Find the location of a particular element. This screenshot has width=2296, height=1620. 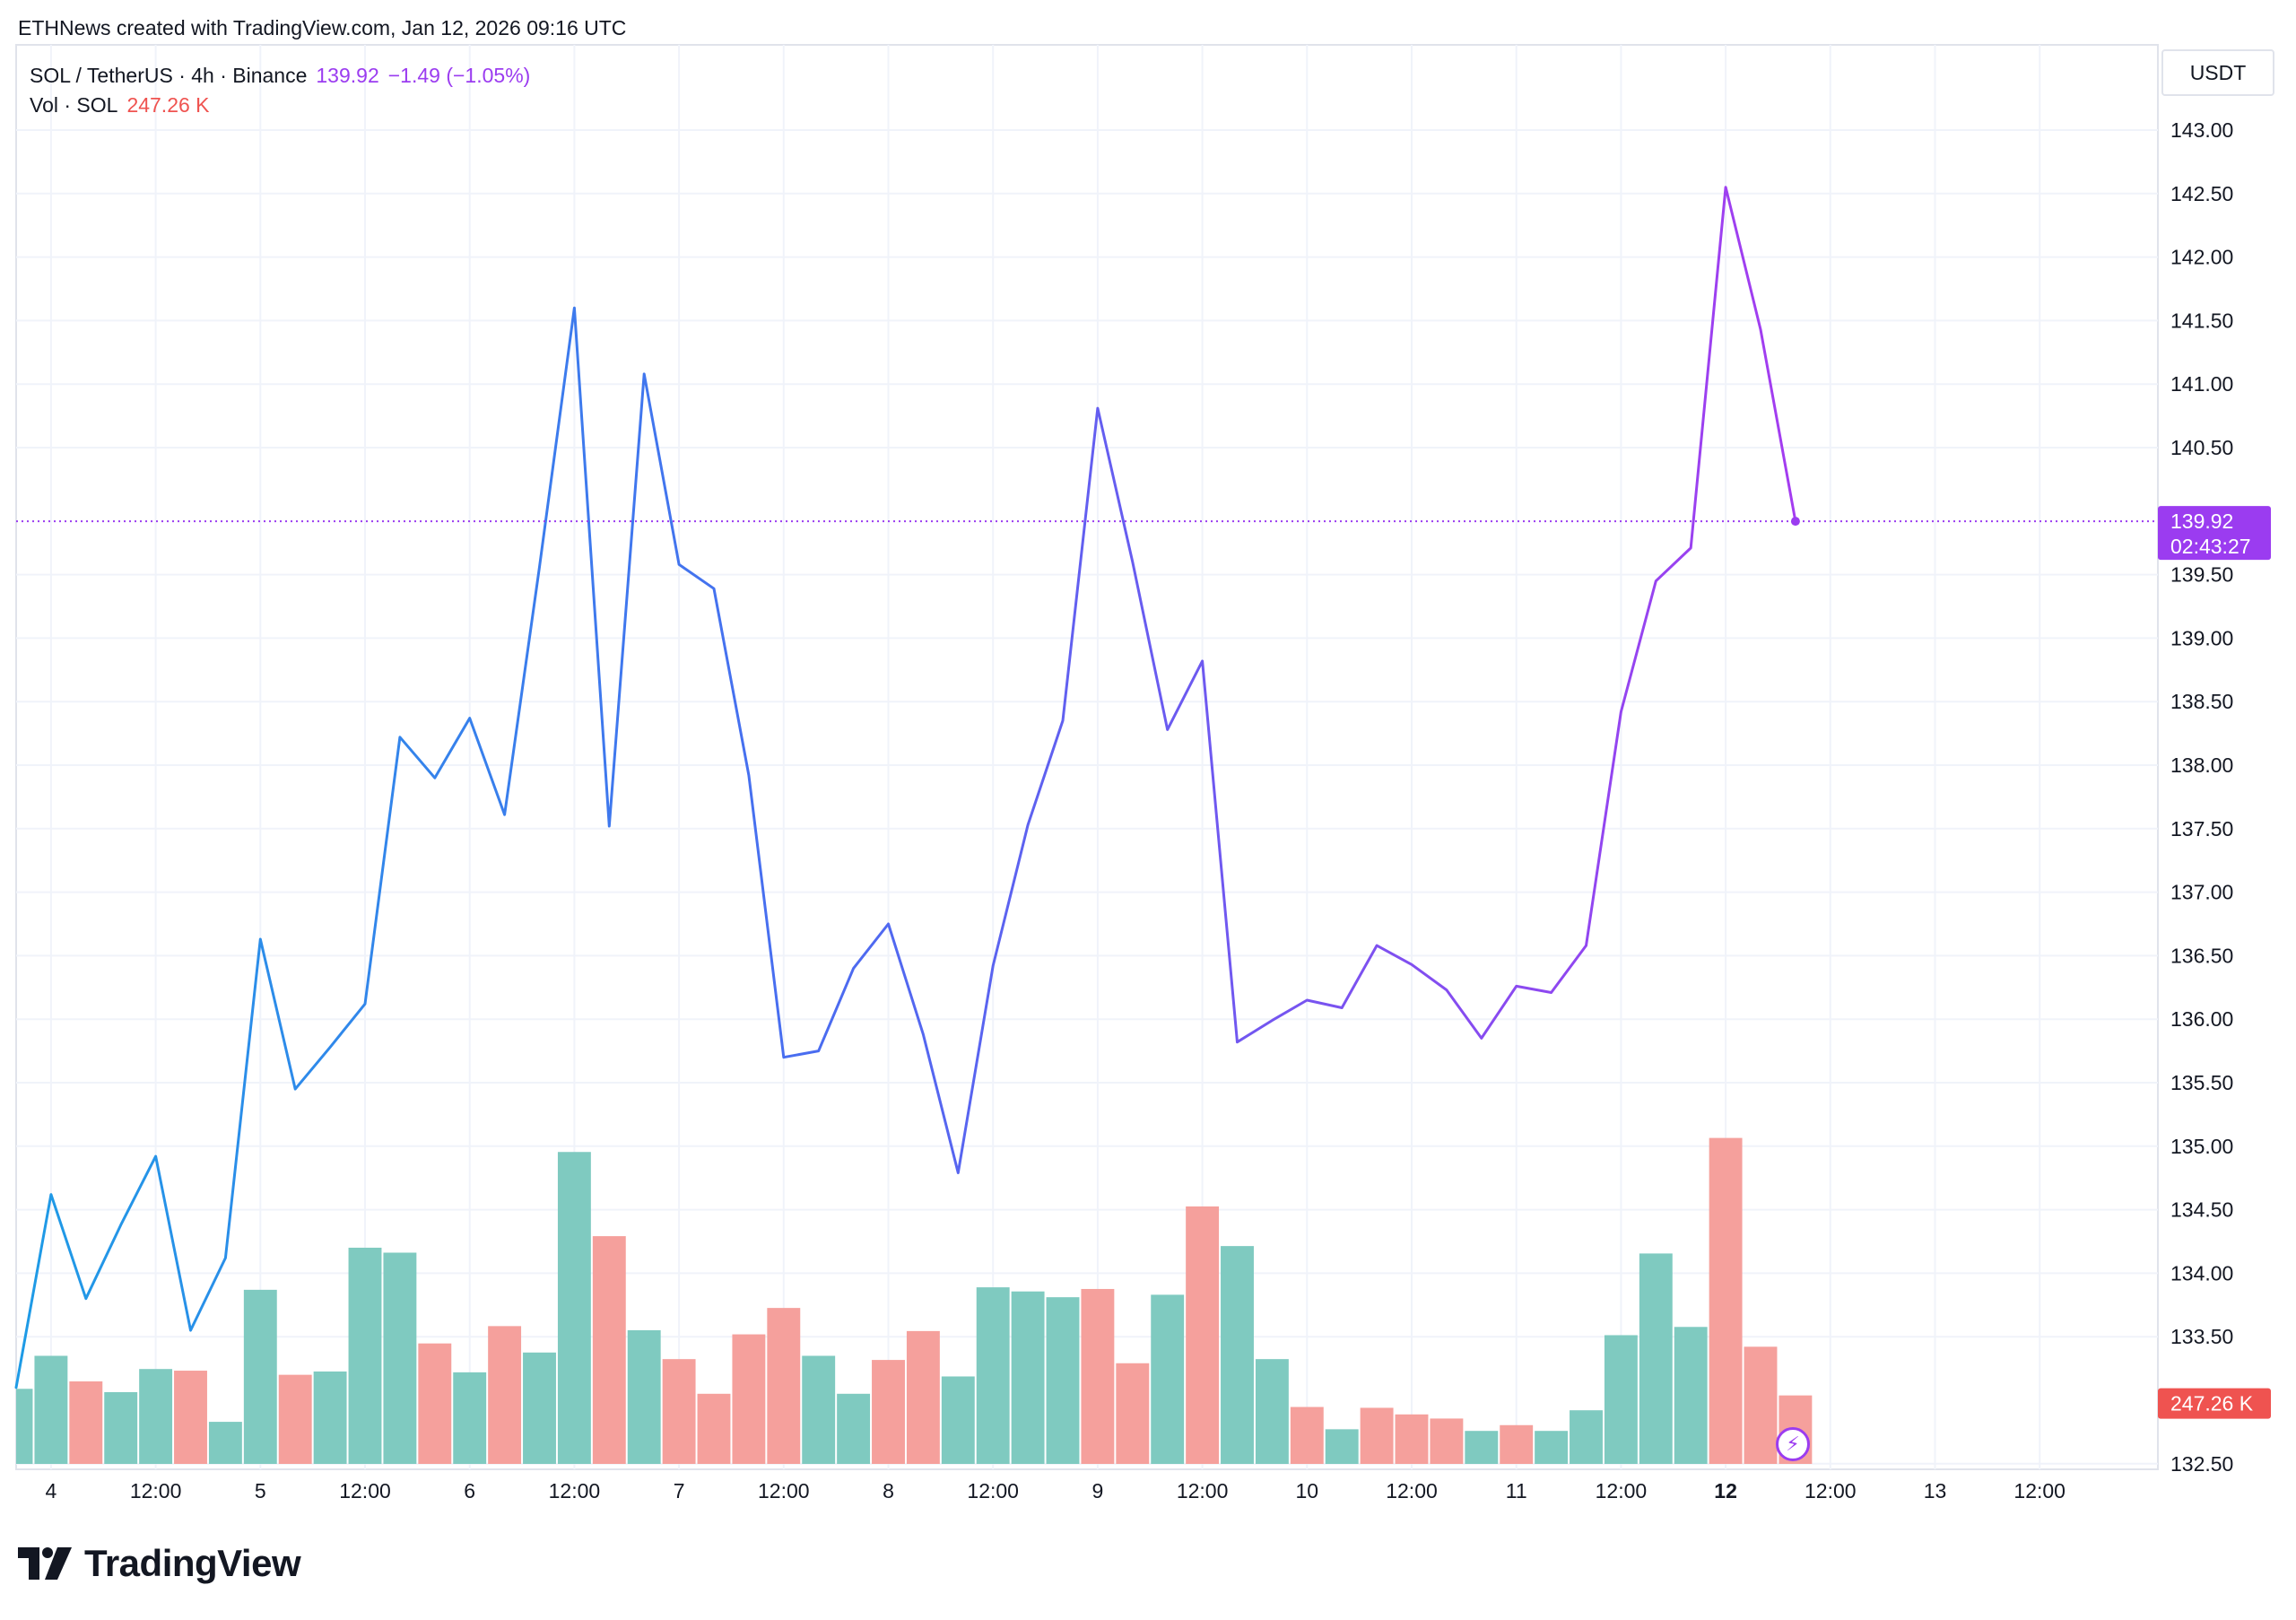

price-tag-price: 139.92 is located at coordinates (2201, 522).